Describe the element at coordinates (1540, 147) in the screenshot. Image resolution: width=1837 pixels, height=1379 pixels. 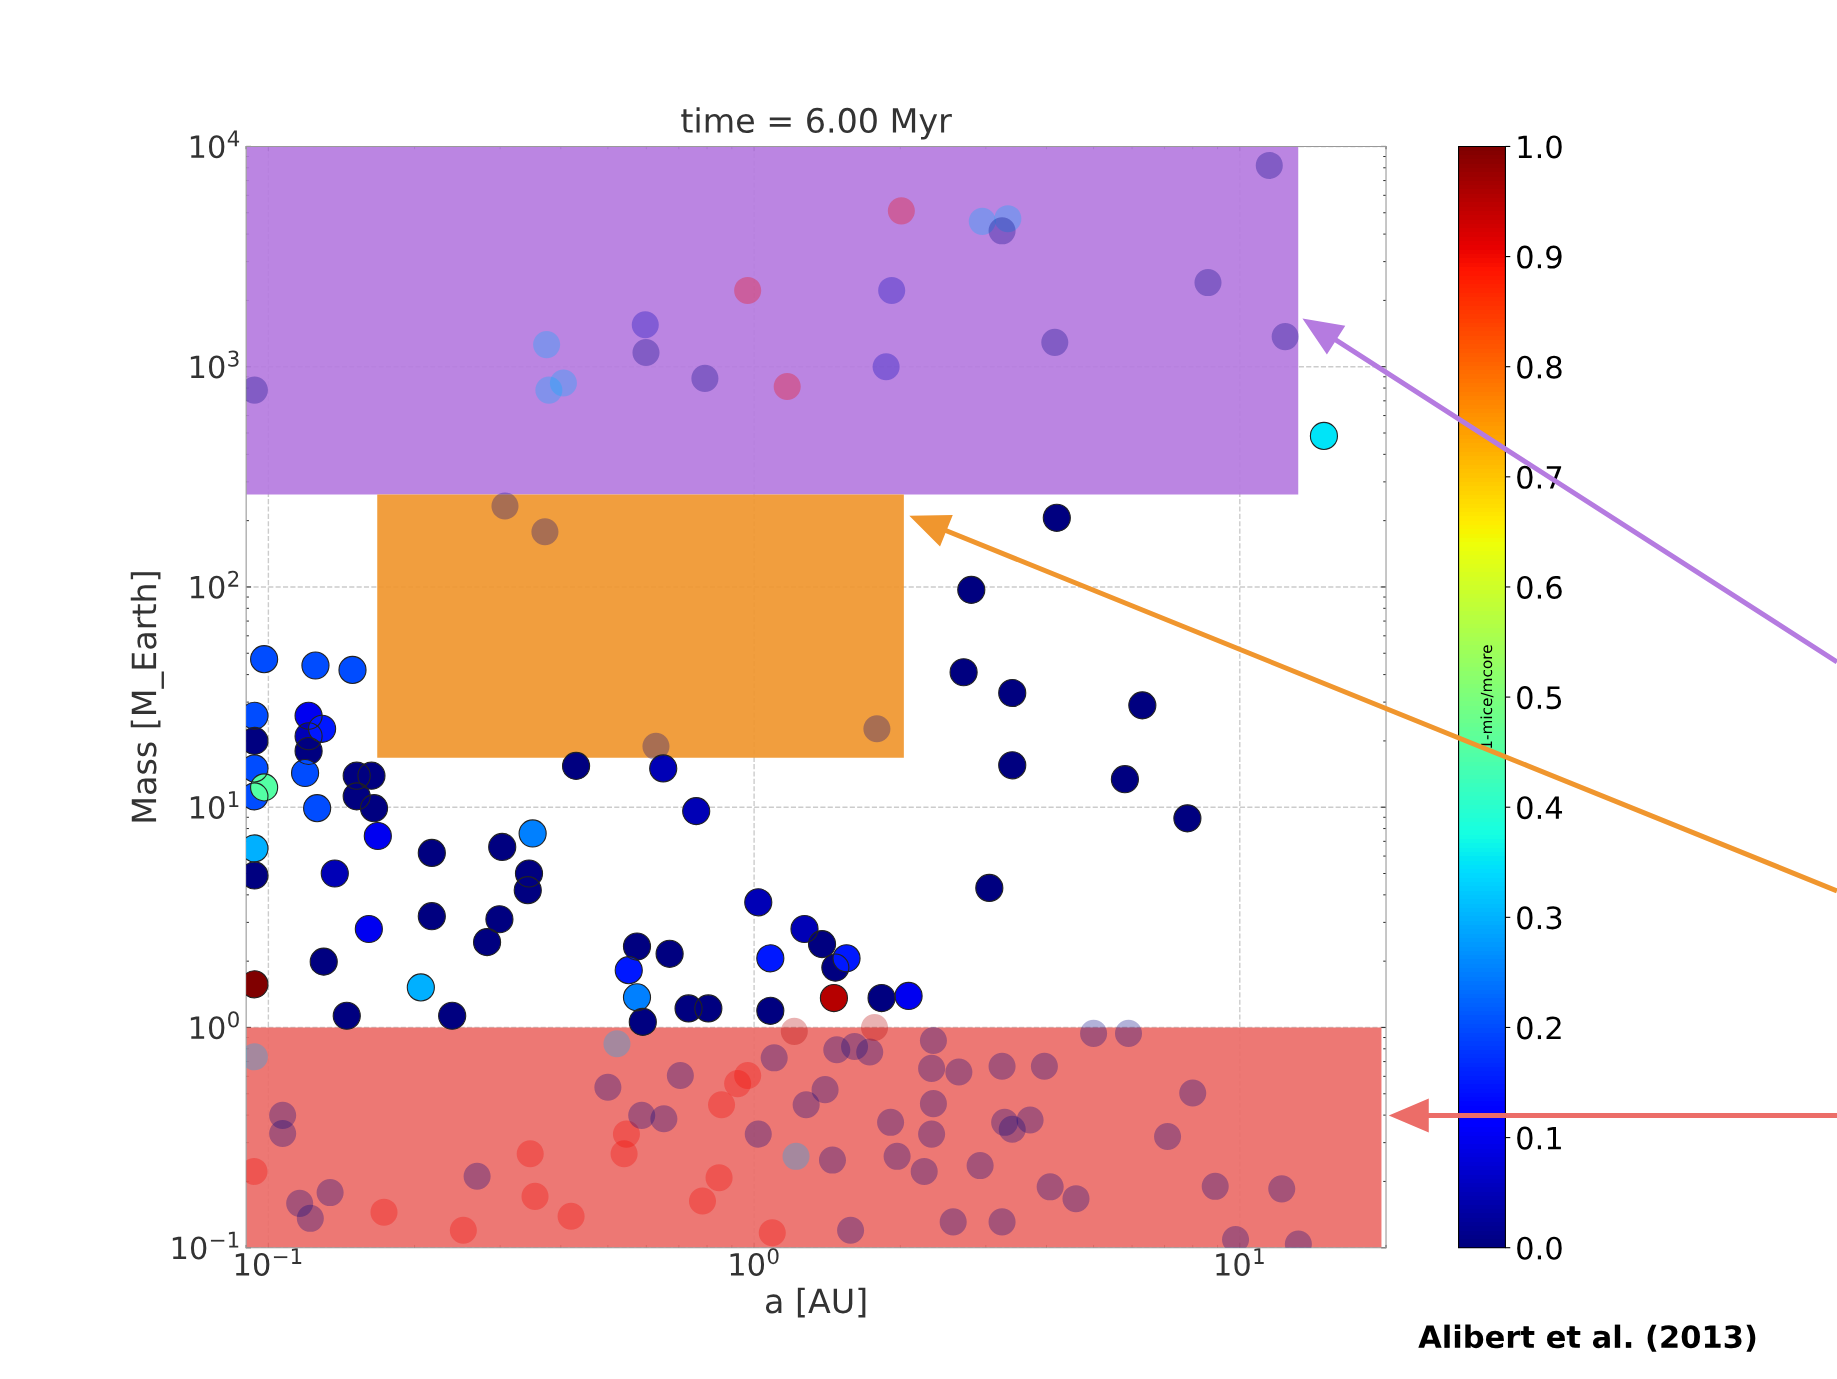
I see `color-bar-label: 1.0` at that location.